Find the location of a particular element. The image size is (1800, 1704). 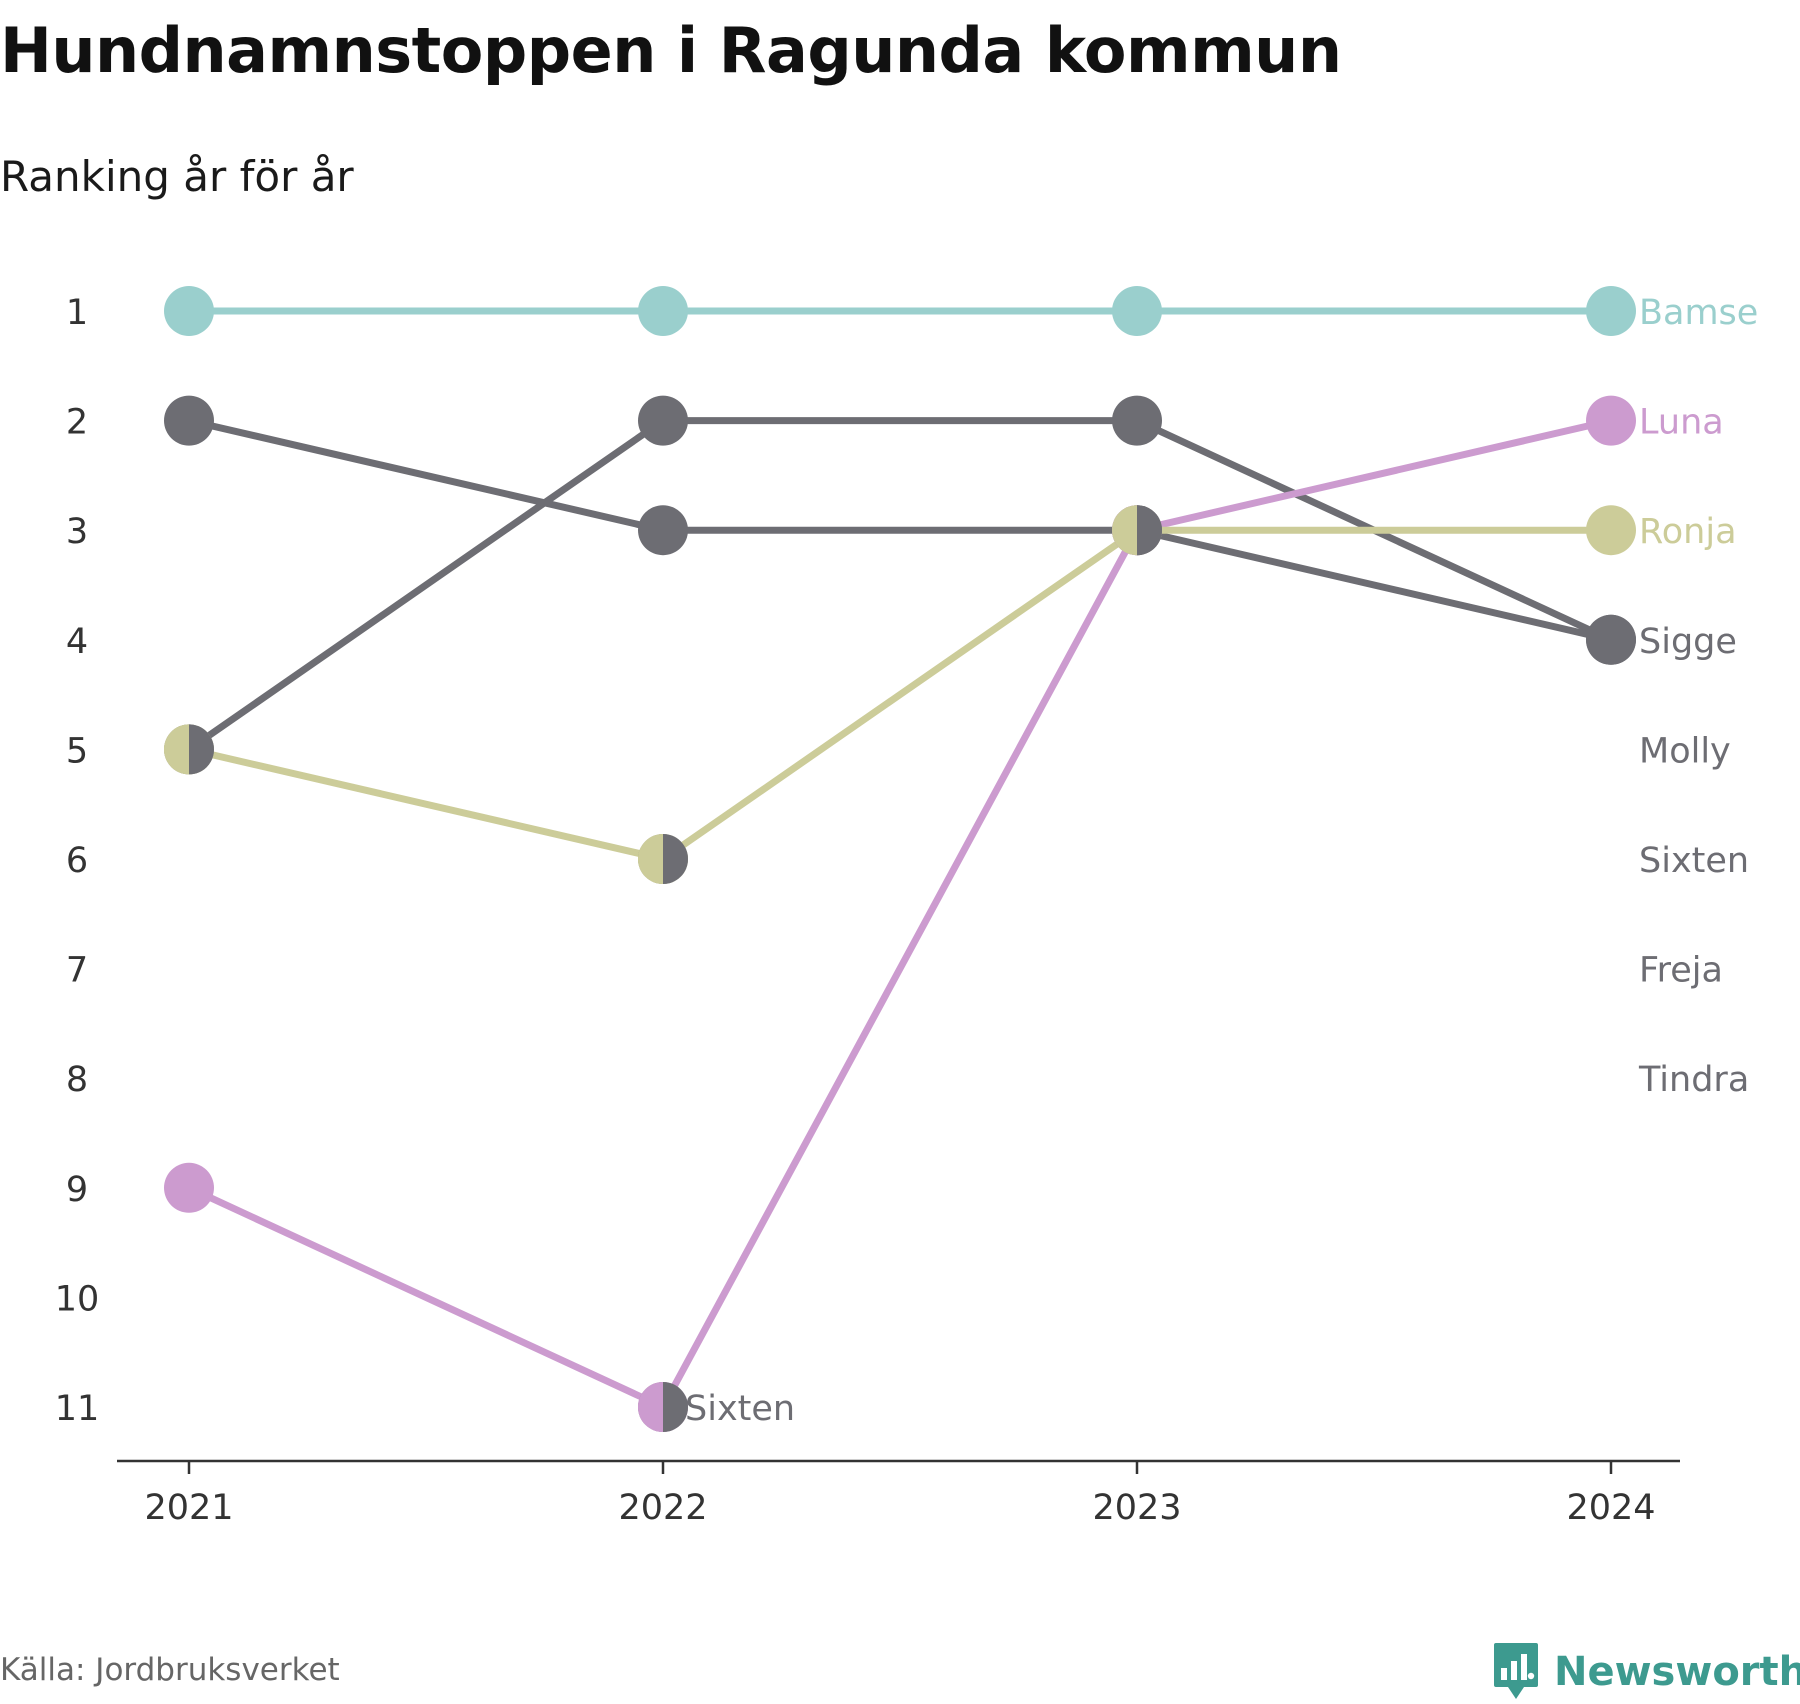

end-label-bamse: Bamse is located at coordinates (1698, 313).